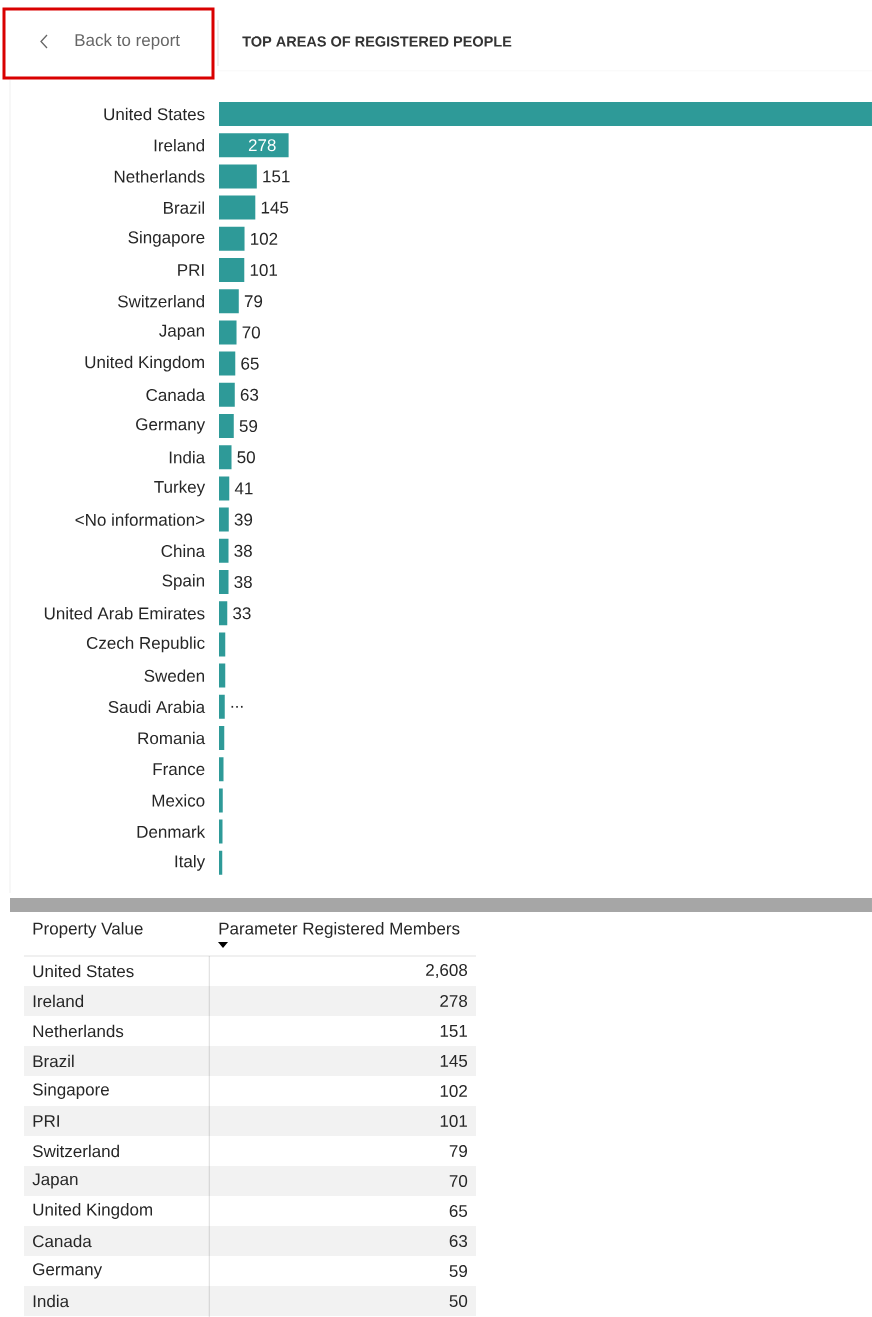 Image resolution: width=872 pixels, height=1317 pixels. Describe the element at coordinates (183, 582) in the screenshot. I see `y-tick-label: Spain` at that location.